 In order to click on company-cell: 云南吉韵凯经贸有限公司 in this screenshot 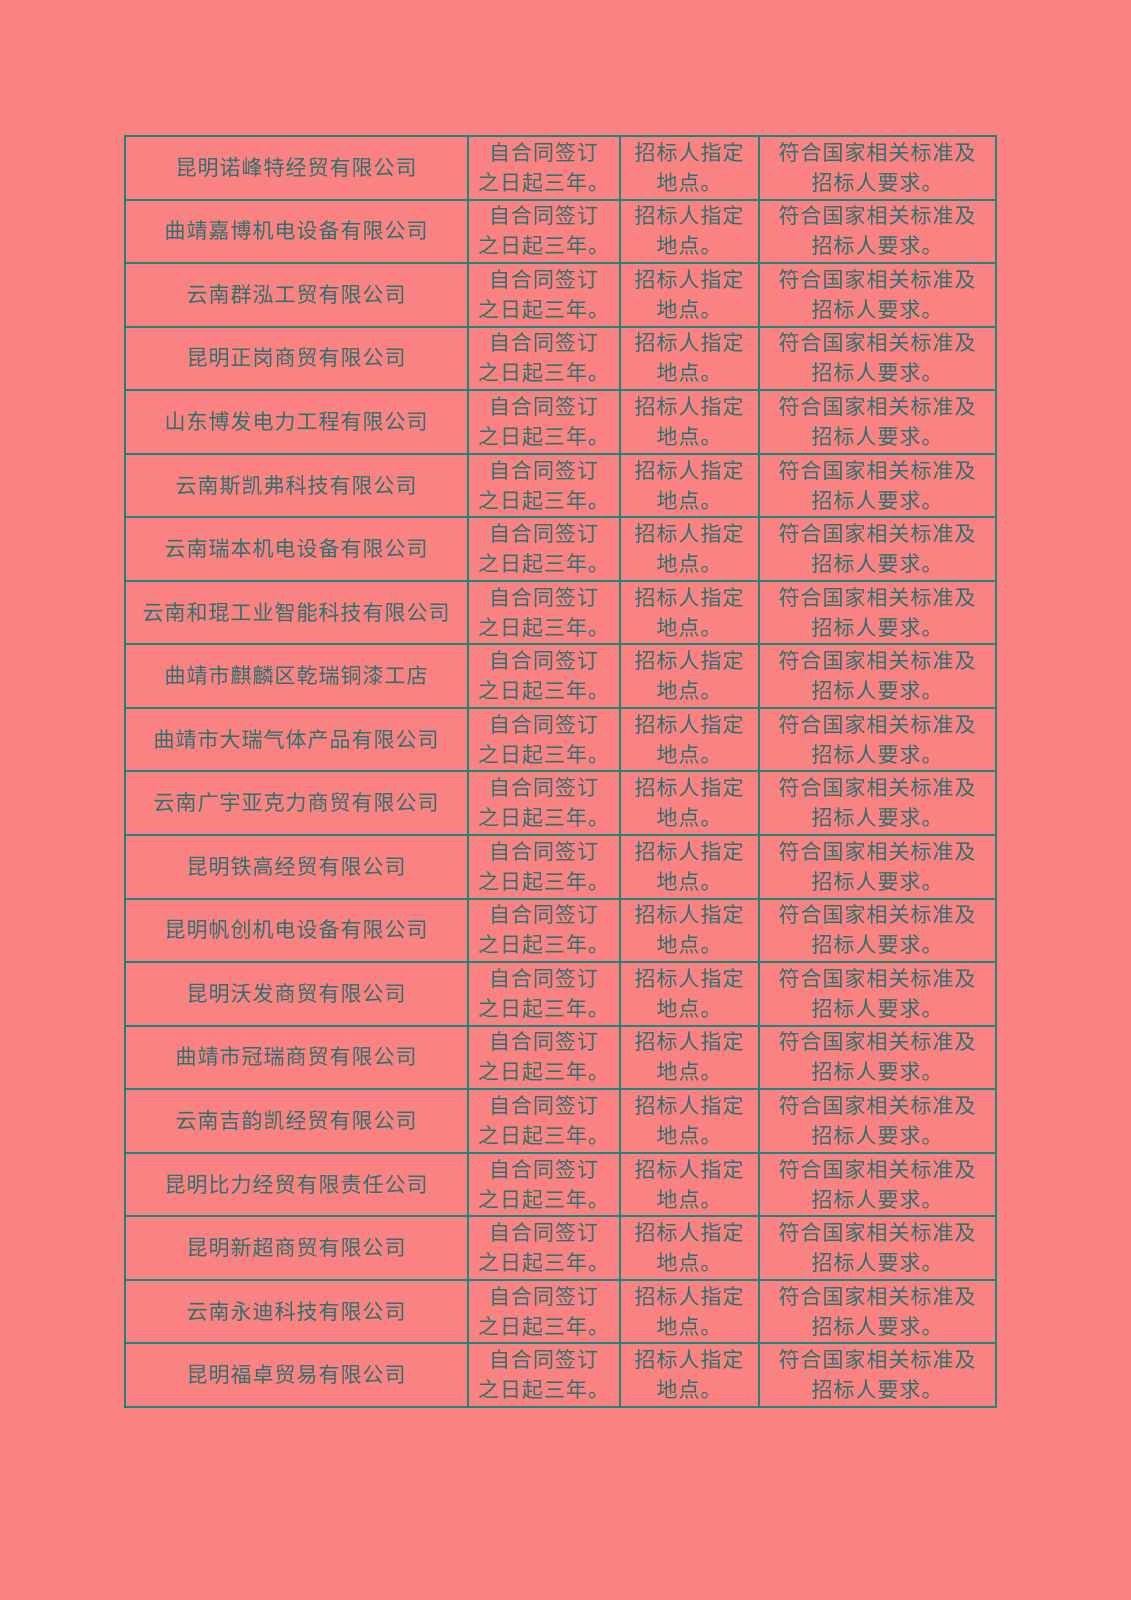, I will do `click(296, 1121)`.